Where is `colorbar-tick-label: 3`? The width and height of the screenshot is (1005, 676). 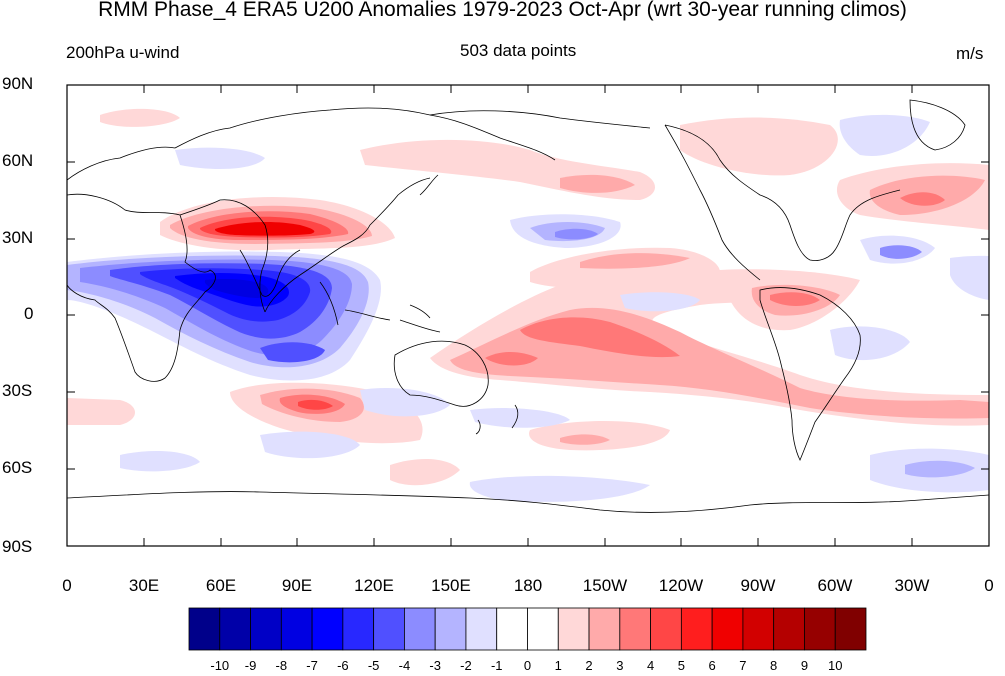
colorbar-tick-label: 3 is located at coordinates (620, 665).